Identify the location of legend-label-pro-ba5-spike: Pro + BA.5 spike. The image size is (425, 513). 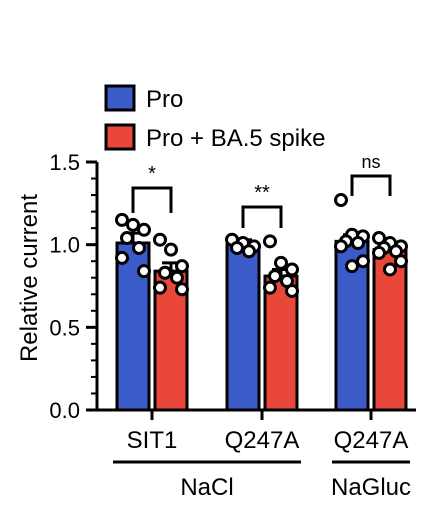
(235, 138).